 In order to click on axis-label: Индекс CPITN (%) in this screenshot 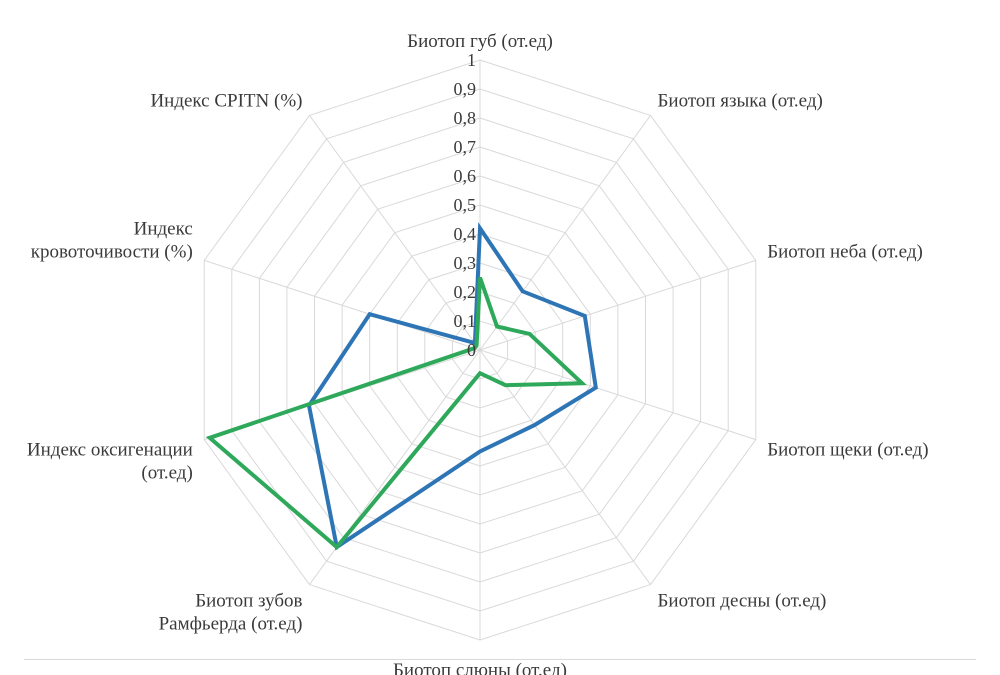, I will do `click(226, 101)`.